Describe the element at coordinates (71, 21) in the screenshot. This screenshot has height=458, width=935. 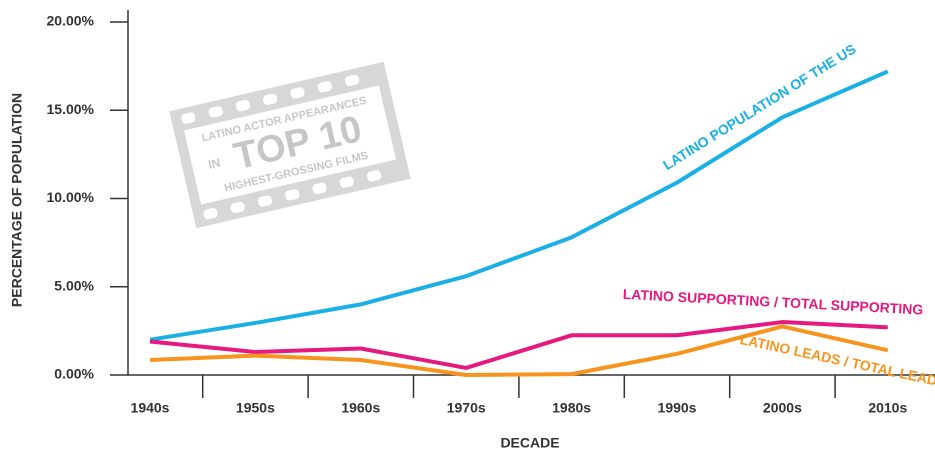
I see `y-tick-label: 20.00%` at that location.